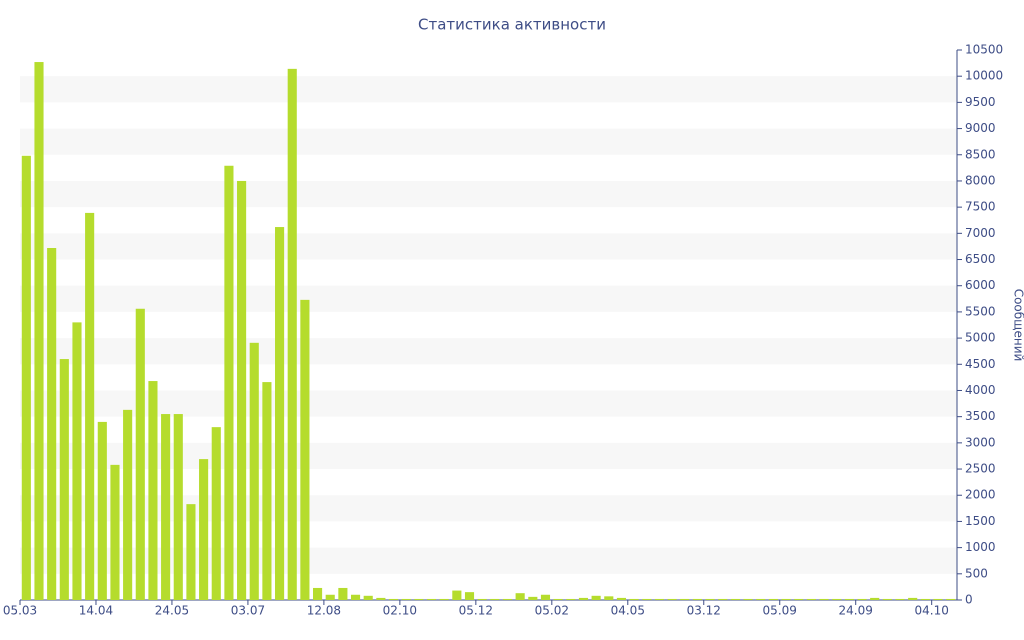 Image resolution: width=1024 pixels, height=640 pixels. I want to click on x-tick-label: 12.08, so click(324, 611).